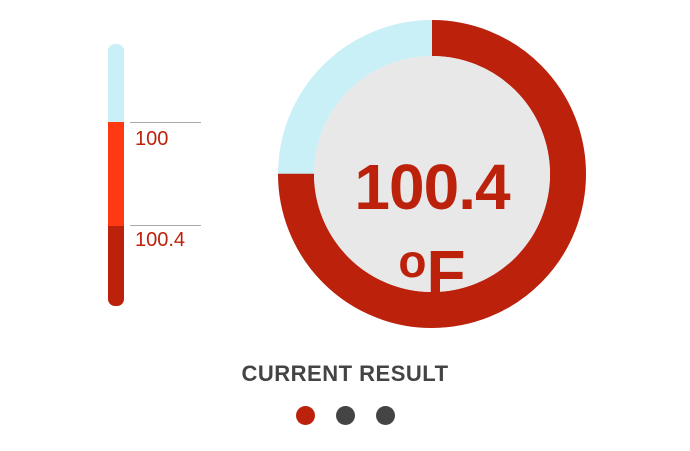 This screenshot has width=690, height=451. I want to click on threshold-label-100: 100, so click(152, 139).